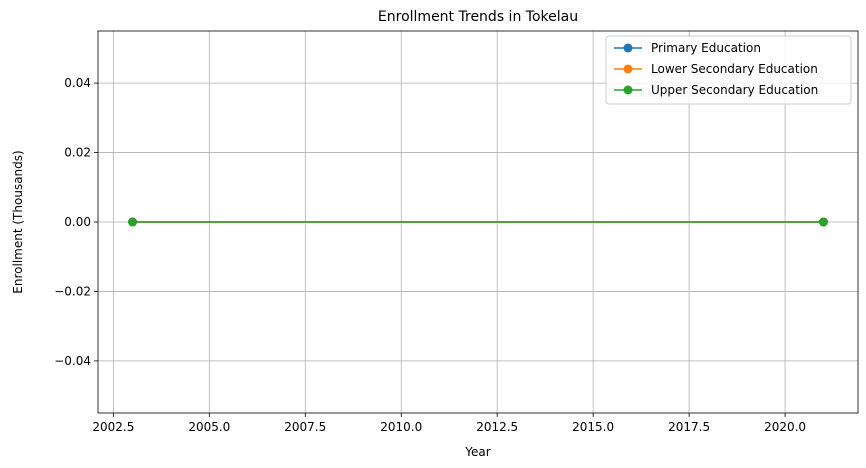 This screenshot has width=866, height=468. I want to click on x-tick-label: 2002.5, so click(113, 427).